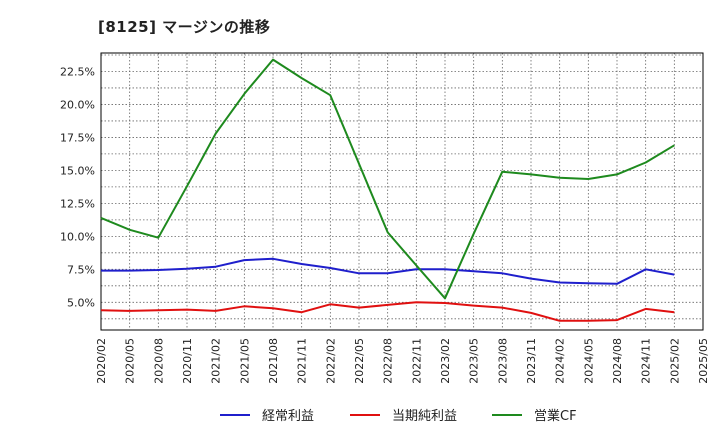 The image size is (720, 440). What do you see at coordinates (555, 416) in the screenshot?
I see `legend-label: 営業CF` at bounding box center [555, 416].